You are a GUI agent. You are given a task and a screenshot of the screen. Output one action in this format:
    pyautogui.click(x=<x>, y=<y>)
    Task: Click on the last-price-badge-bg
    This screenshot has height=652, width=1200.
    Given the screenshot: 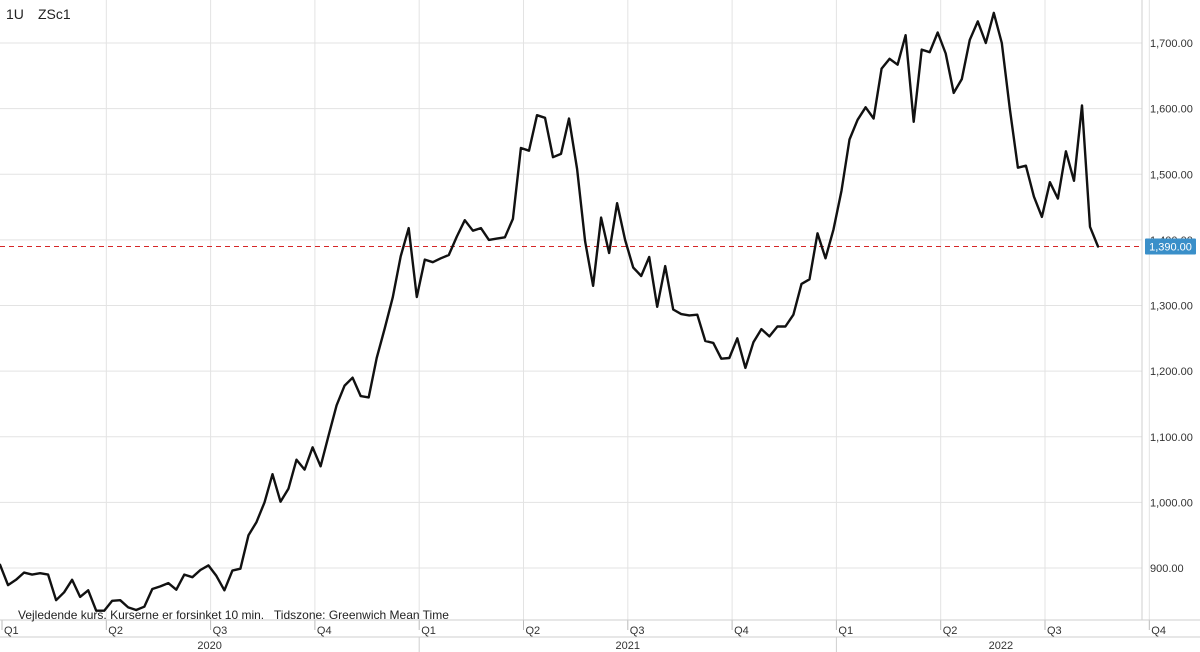 What is the action you would take?
    pyautogui.click(x=1170, y=246)
    